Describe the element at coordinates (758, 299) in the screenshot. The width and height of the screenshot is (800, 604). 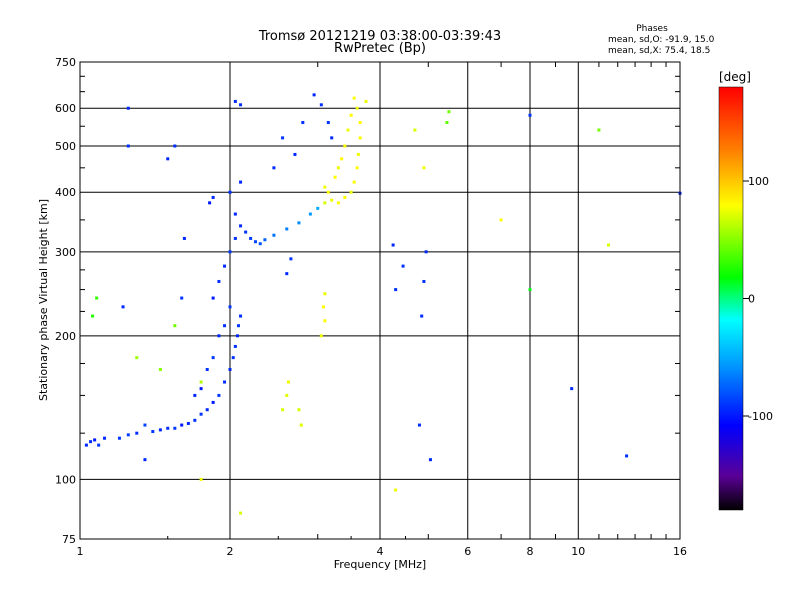
I see `colorbar-ticks: 100 0 -100` at that location.